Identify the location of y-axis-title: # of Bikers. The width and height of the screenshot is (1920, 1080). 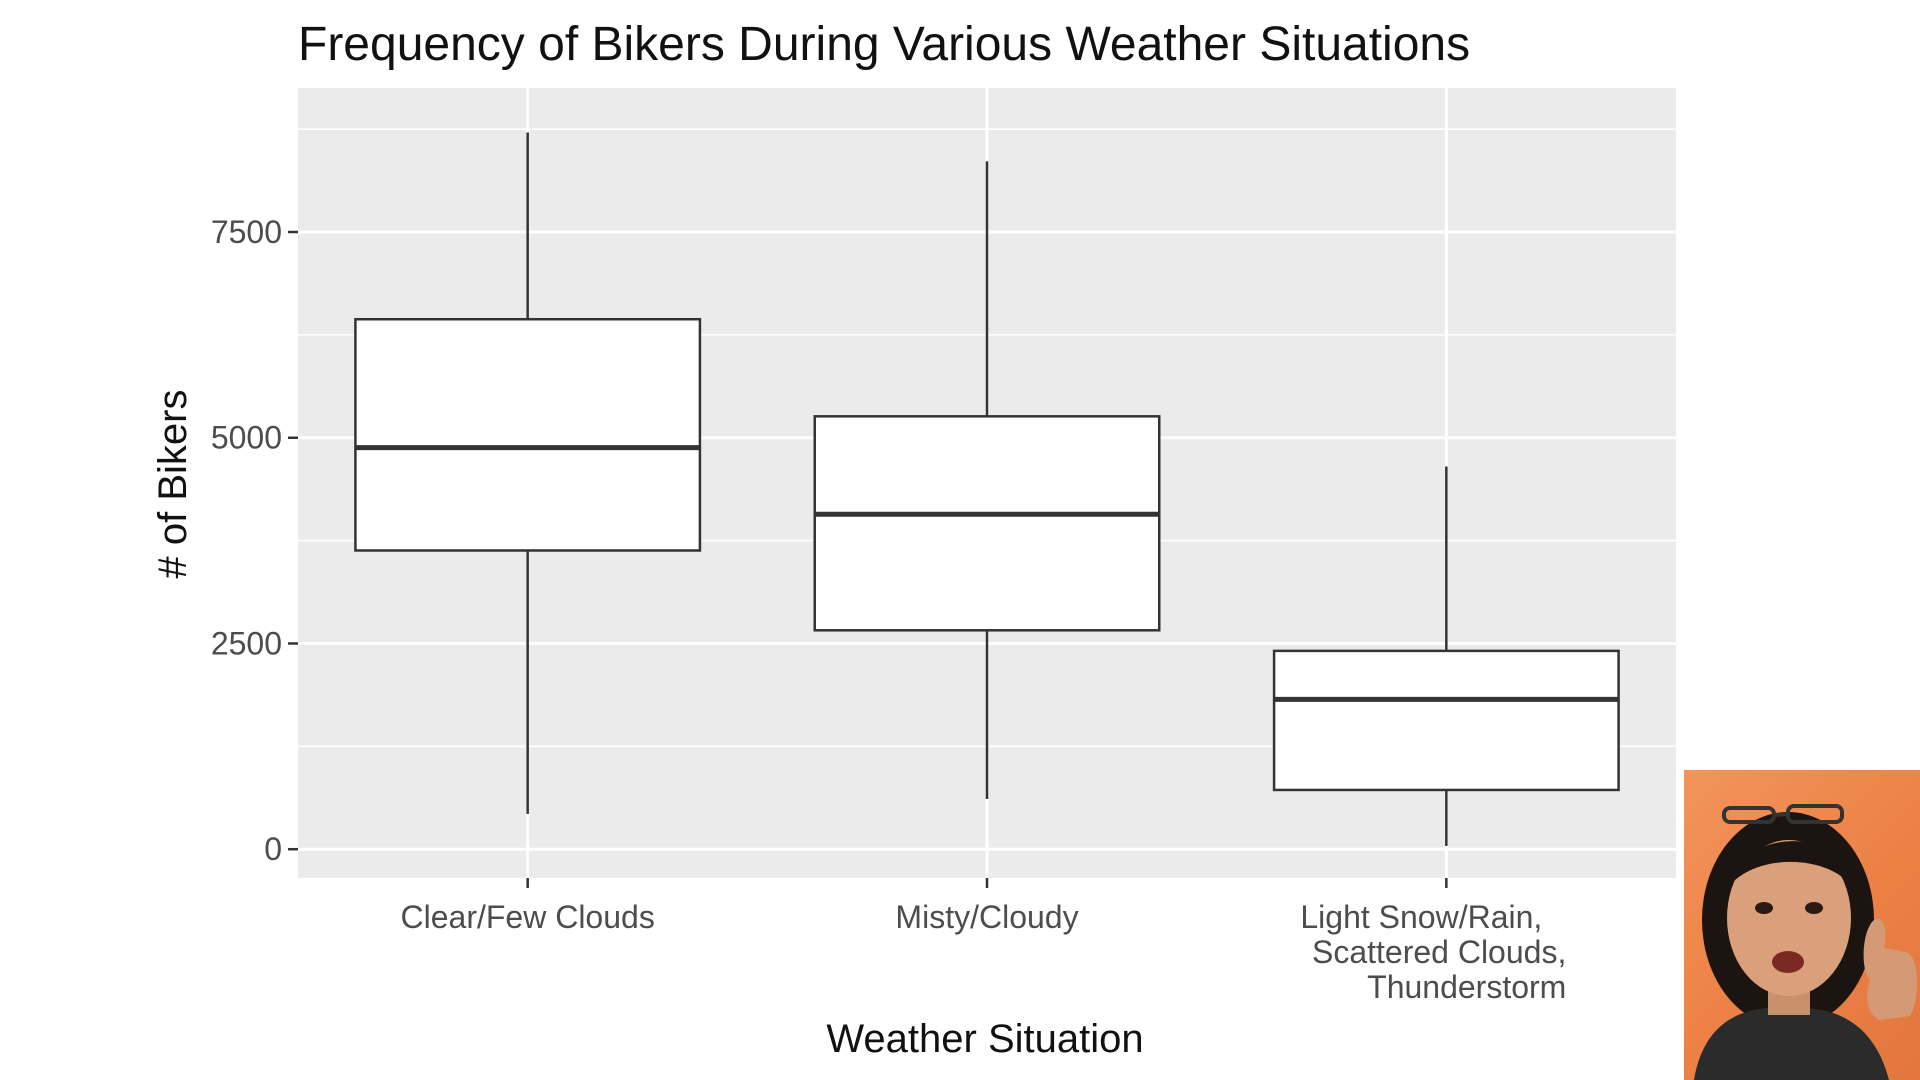
(173, 484).